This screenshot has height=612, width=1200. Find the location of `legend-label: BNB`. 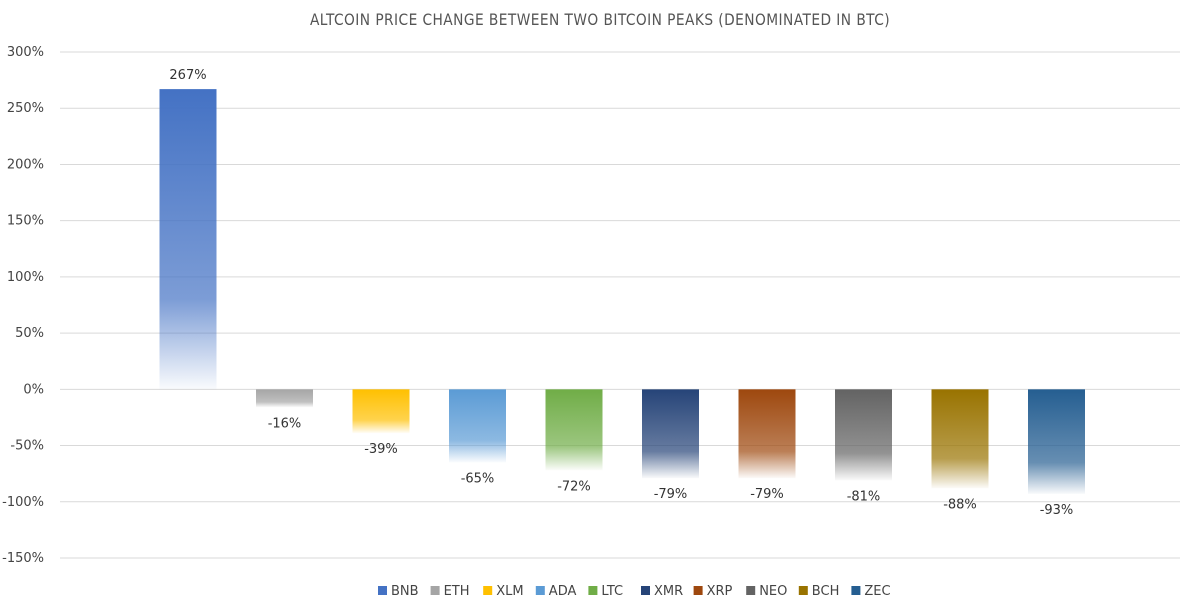

legend-label: BNB is located at coordinates (405, 591).